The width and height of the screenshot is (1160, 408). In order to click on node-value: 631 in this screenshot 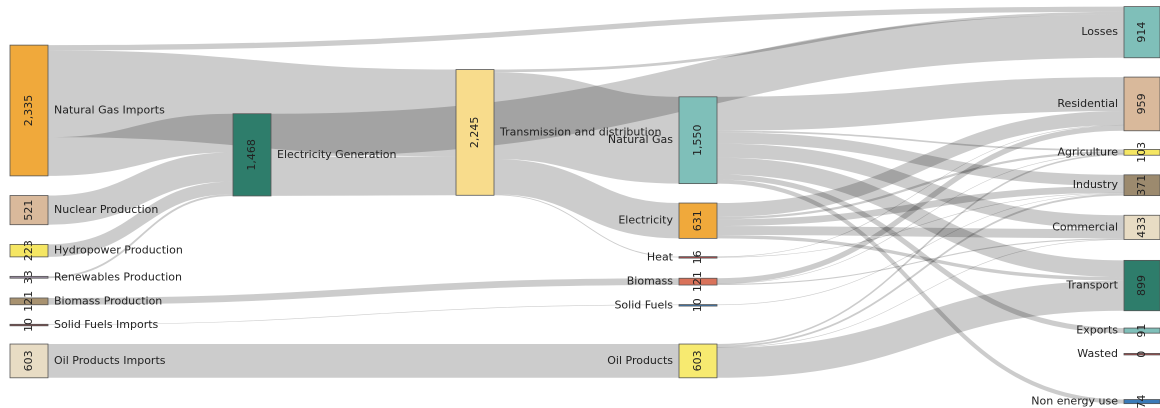, I will do `click(697, 220)`.